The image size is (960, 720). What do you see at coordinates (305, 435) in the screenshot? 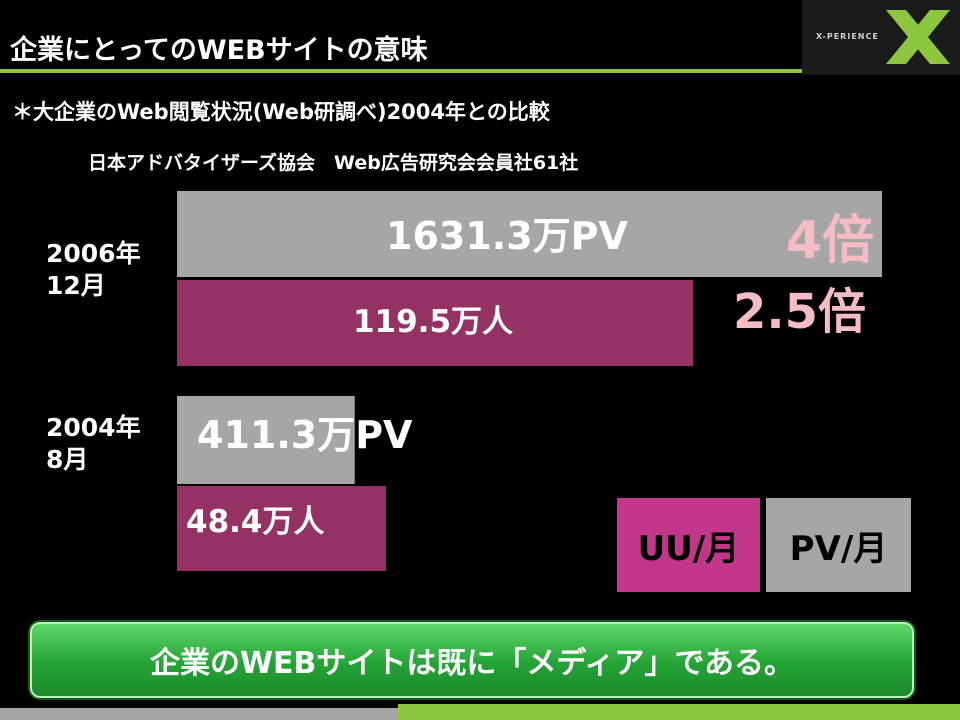
I see `data-label-pv-1: 411.3万PV` at bounding box center [305, 435].